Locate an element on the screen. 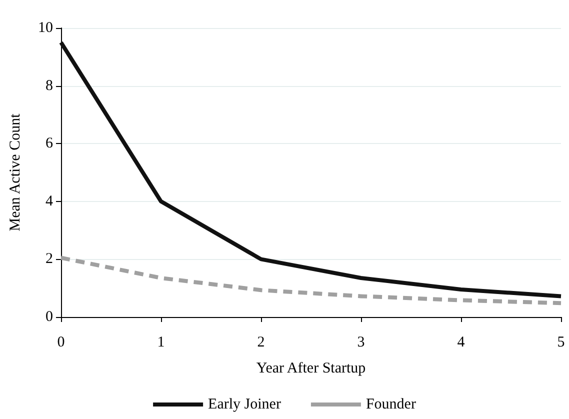  x-axis-title: Year After Startup is located at coordinates (311, 368).